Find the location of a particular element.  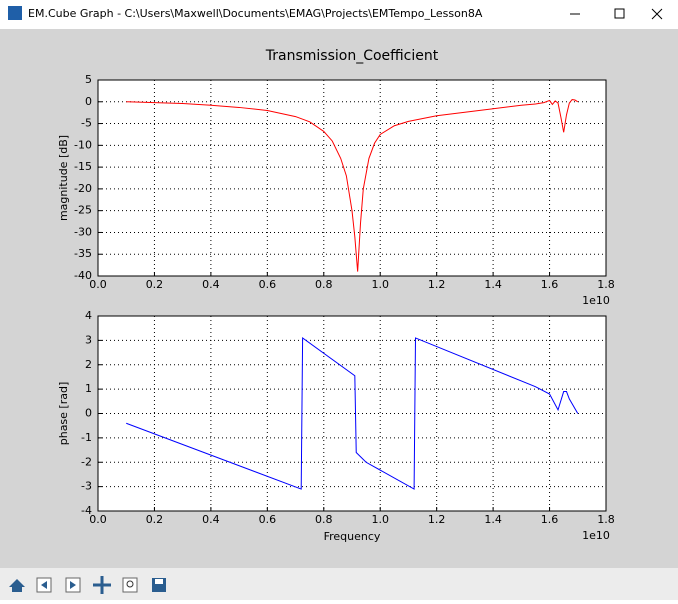

app-icon is located at coordinates (15, 13).